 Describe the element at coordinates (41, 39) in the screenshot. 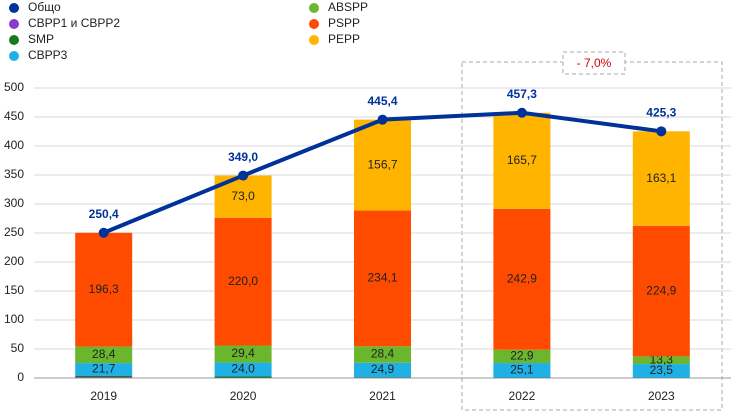

I see `legend-label: SMP` at that location.